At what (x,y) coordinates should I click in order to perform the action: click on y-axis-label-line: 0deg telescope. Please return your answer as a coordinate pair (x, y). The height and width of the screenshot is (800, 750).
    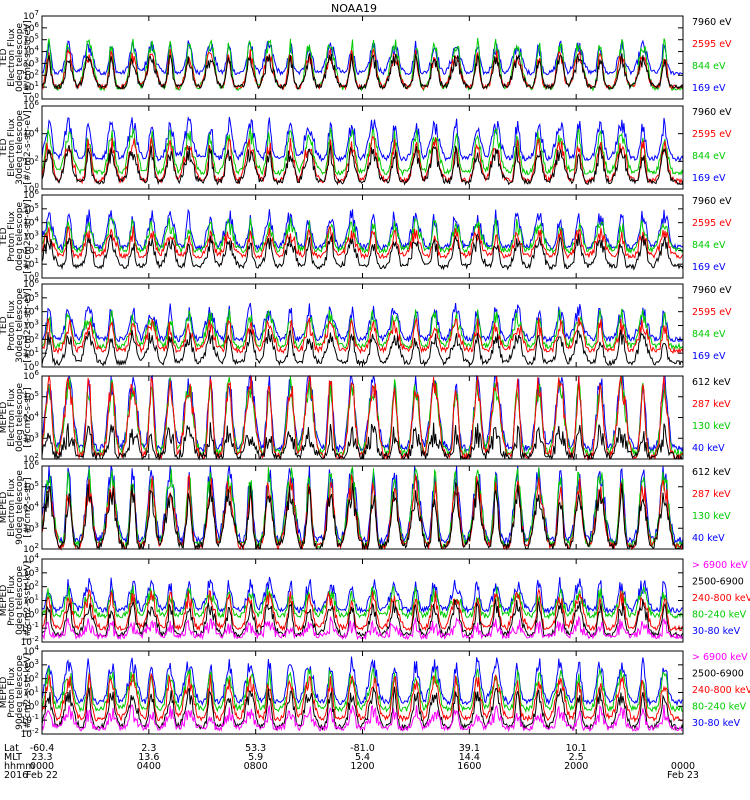
    Looking at the image, I should click on (20, 58).